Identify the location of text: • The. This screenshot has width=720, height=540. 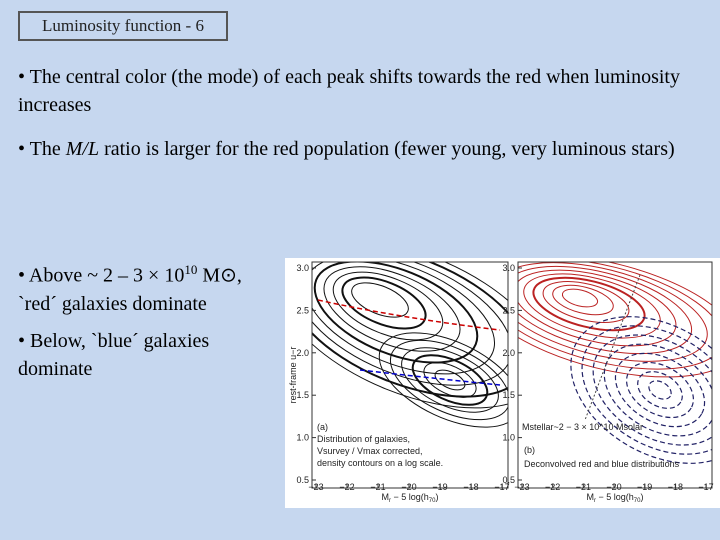
(42, 149).